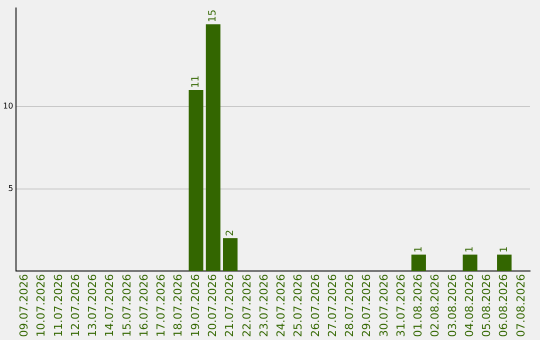  I want to click on x-tick-label: 14.07.2026, so click(109, 306).